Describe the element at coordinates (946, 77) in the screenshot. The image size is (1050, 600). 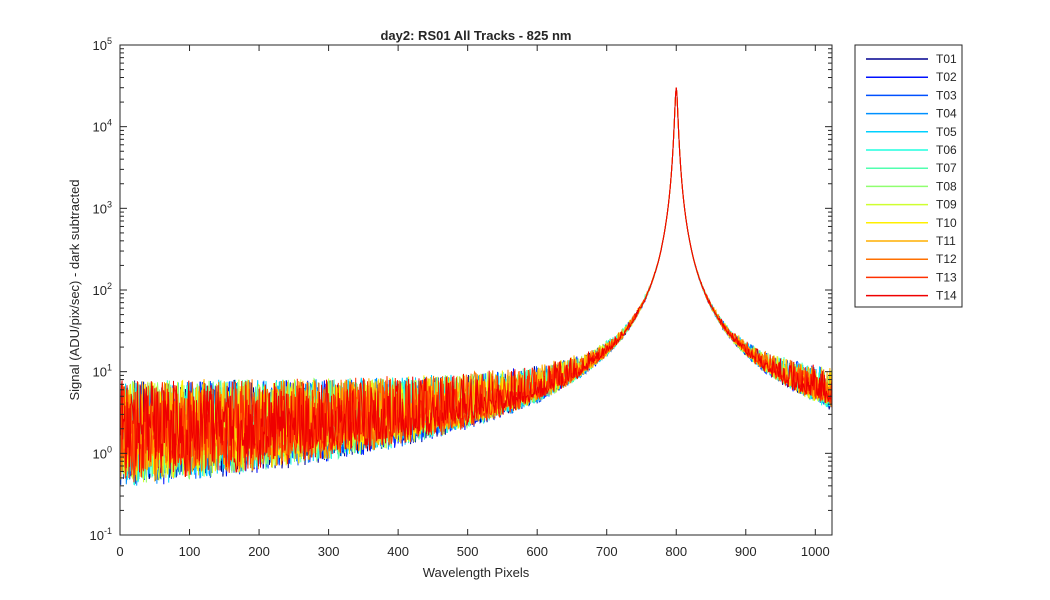
I see `legend-label: T02` at that location.